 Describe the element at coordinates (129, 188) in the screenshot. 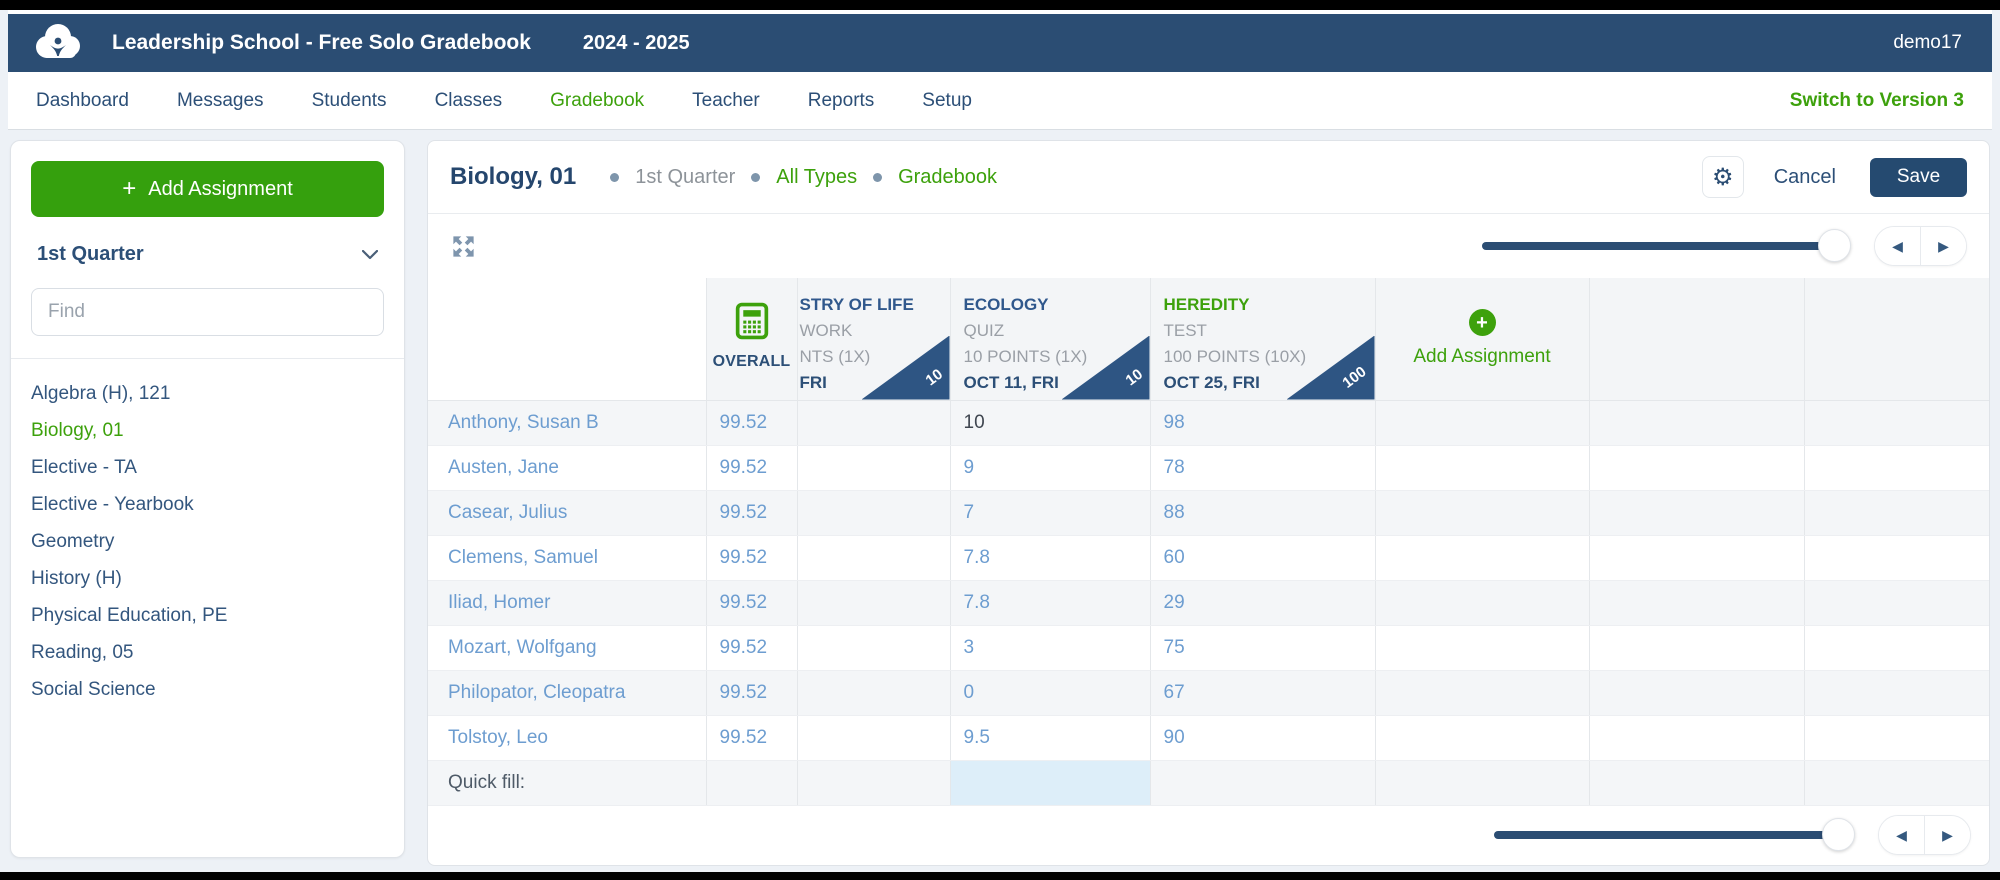

I see `plus-icon: +` at that location.